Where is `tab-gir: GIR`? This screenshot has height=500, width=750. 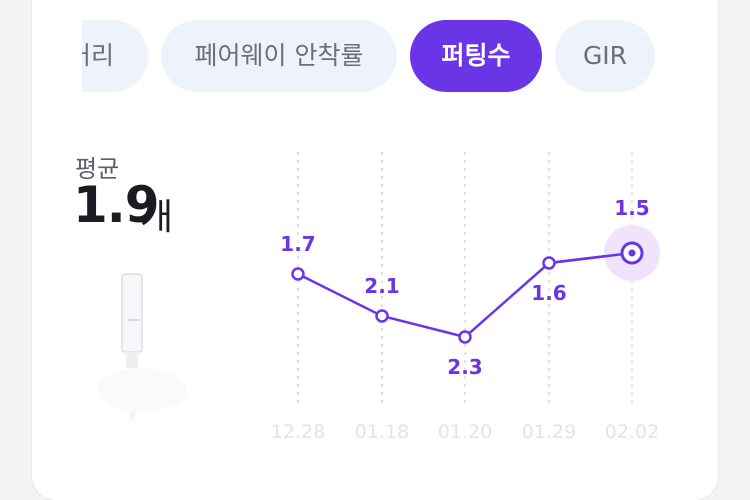 tab-gir: GIR is located at coordinates (605, 56).